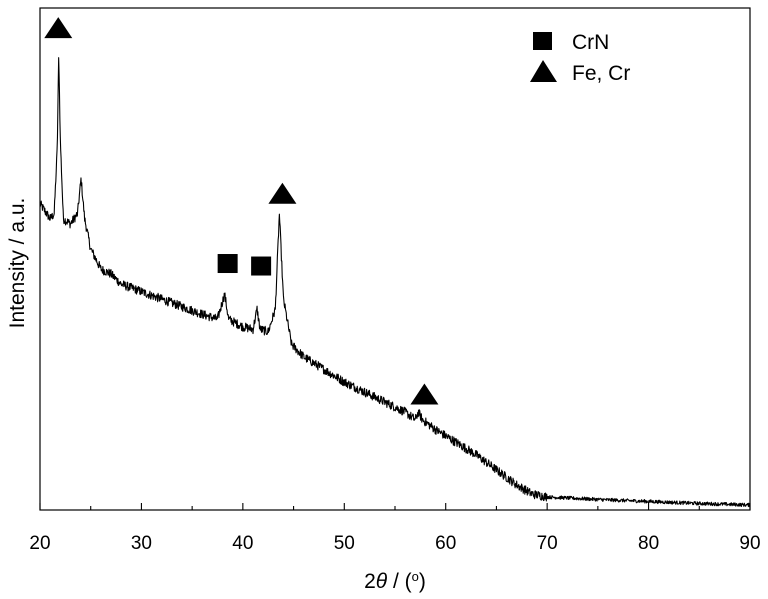 The height and width of the screenshot is (599, 768). Describe the element at coordinates (749, 543) in the screenshot. I see `x-tick-label-90: 90` at that location.